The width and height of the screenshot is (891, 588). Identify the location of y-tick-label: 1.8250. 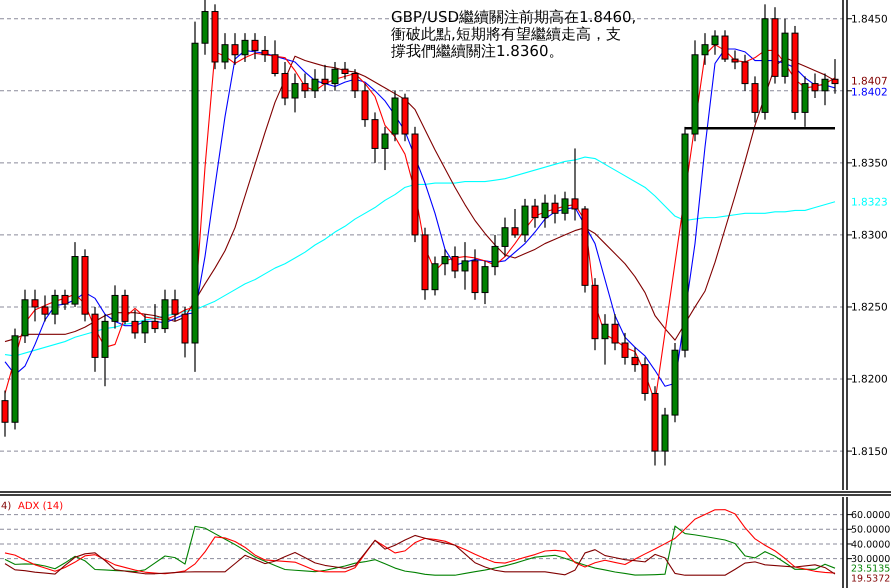
(869, 308).